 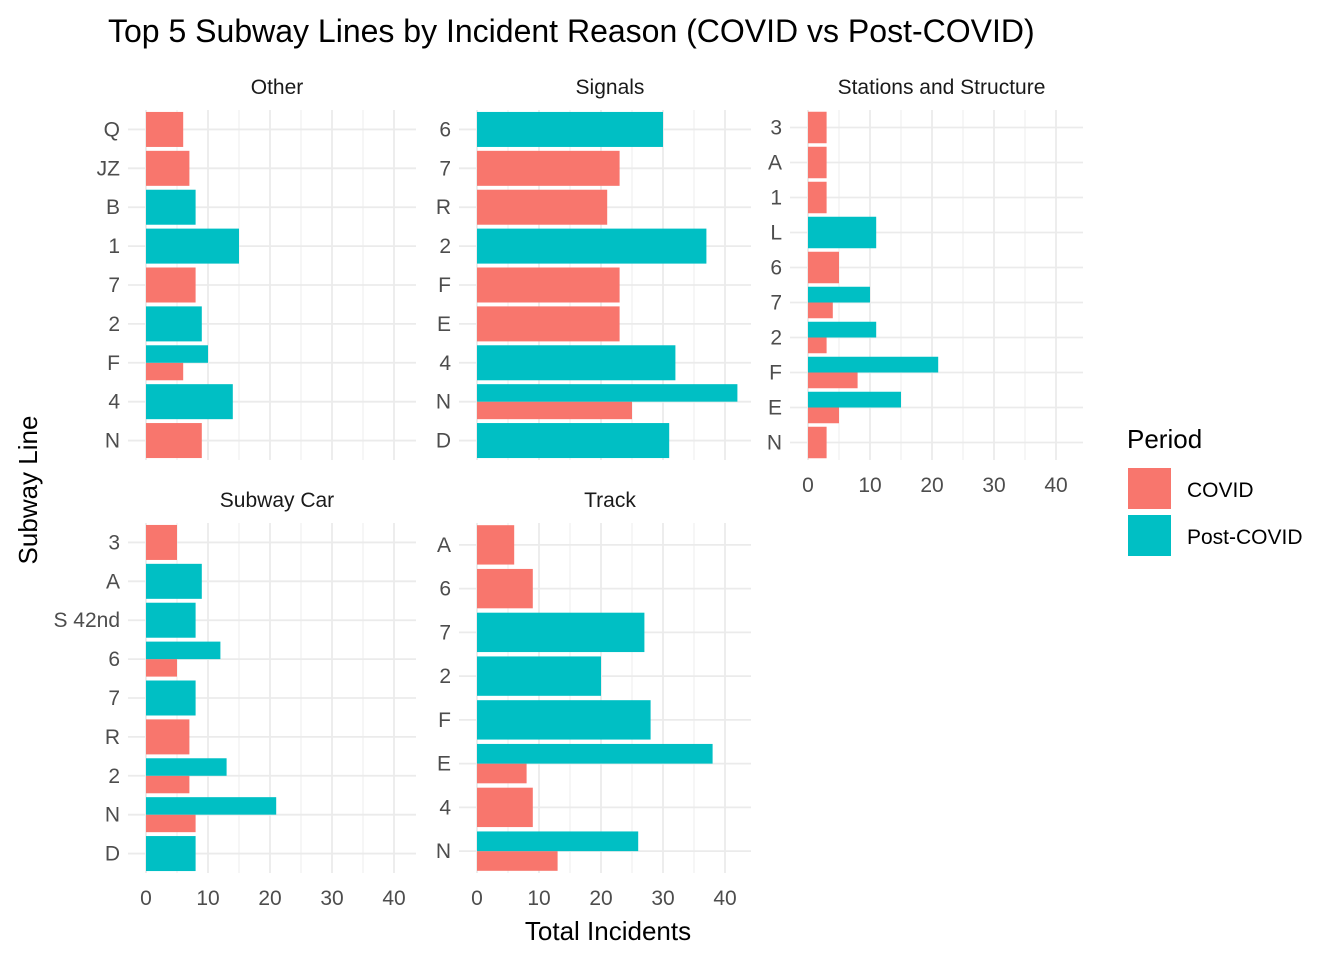 I want to click on panel-subway-car: Subway Car 3 A S 42nd 6 7 R 2 ND0 10 20 30 40, so click(x=234, y=699).